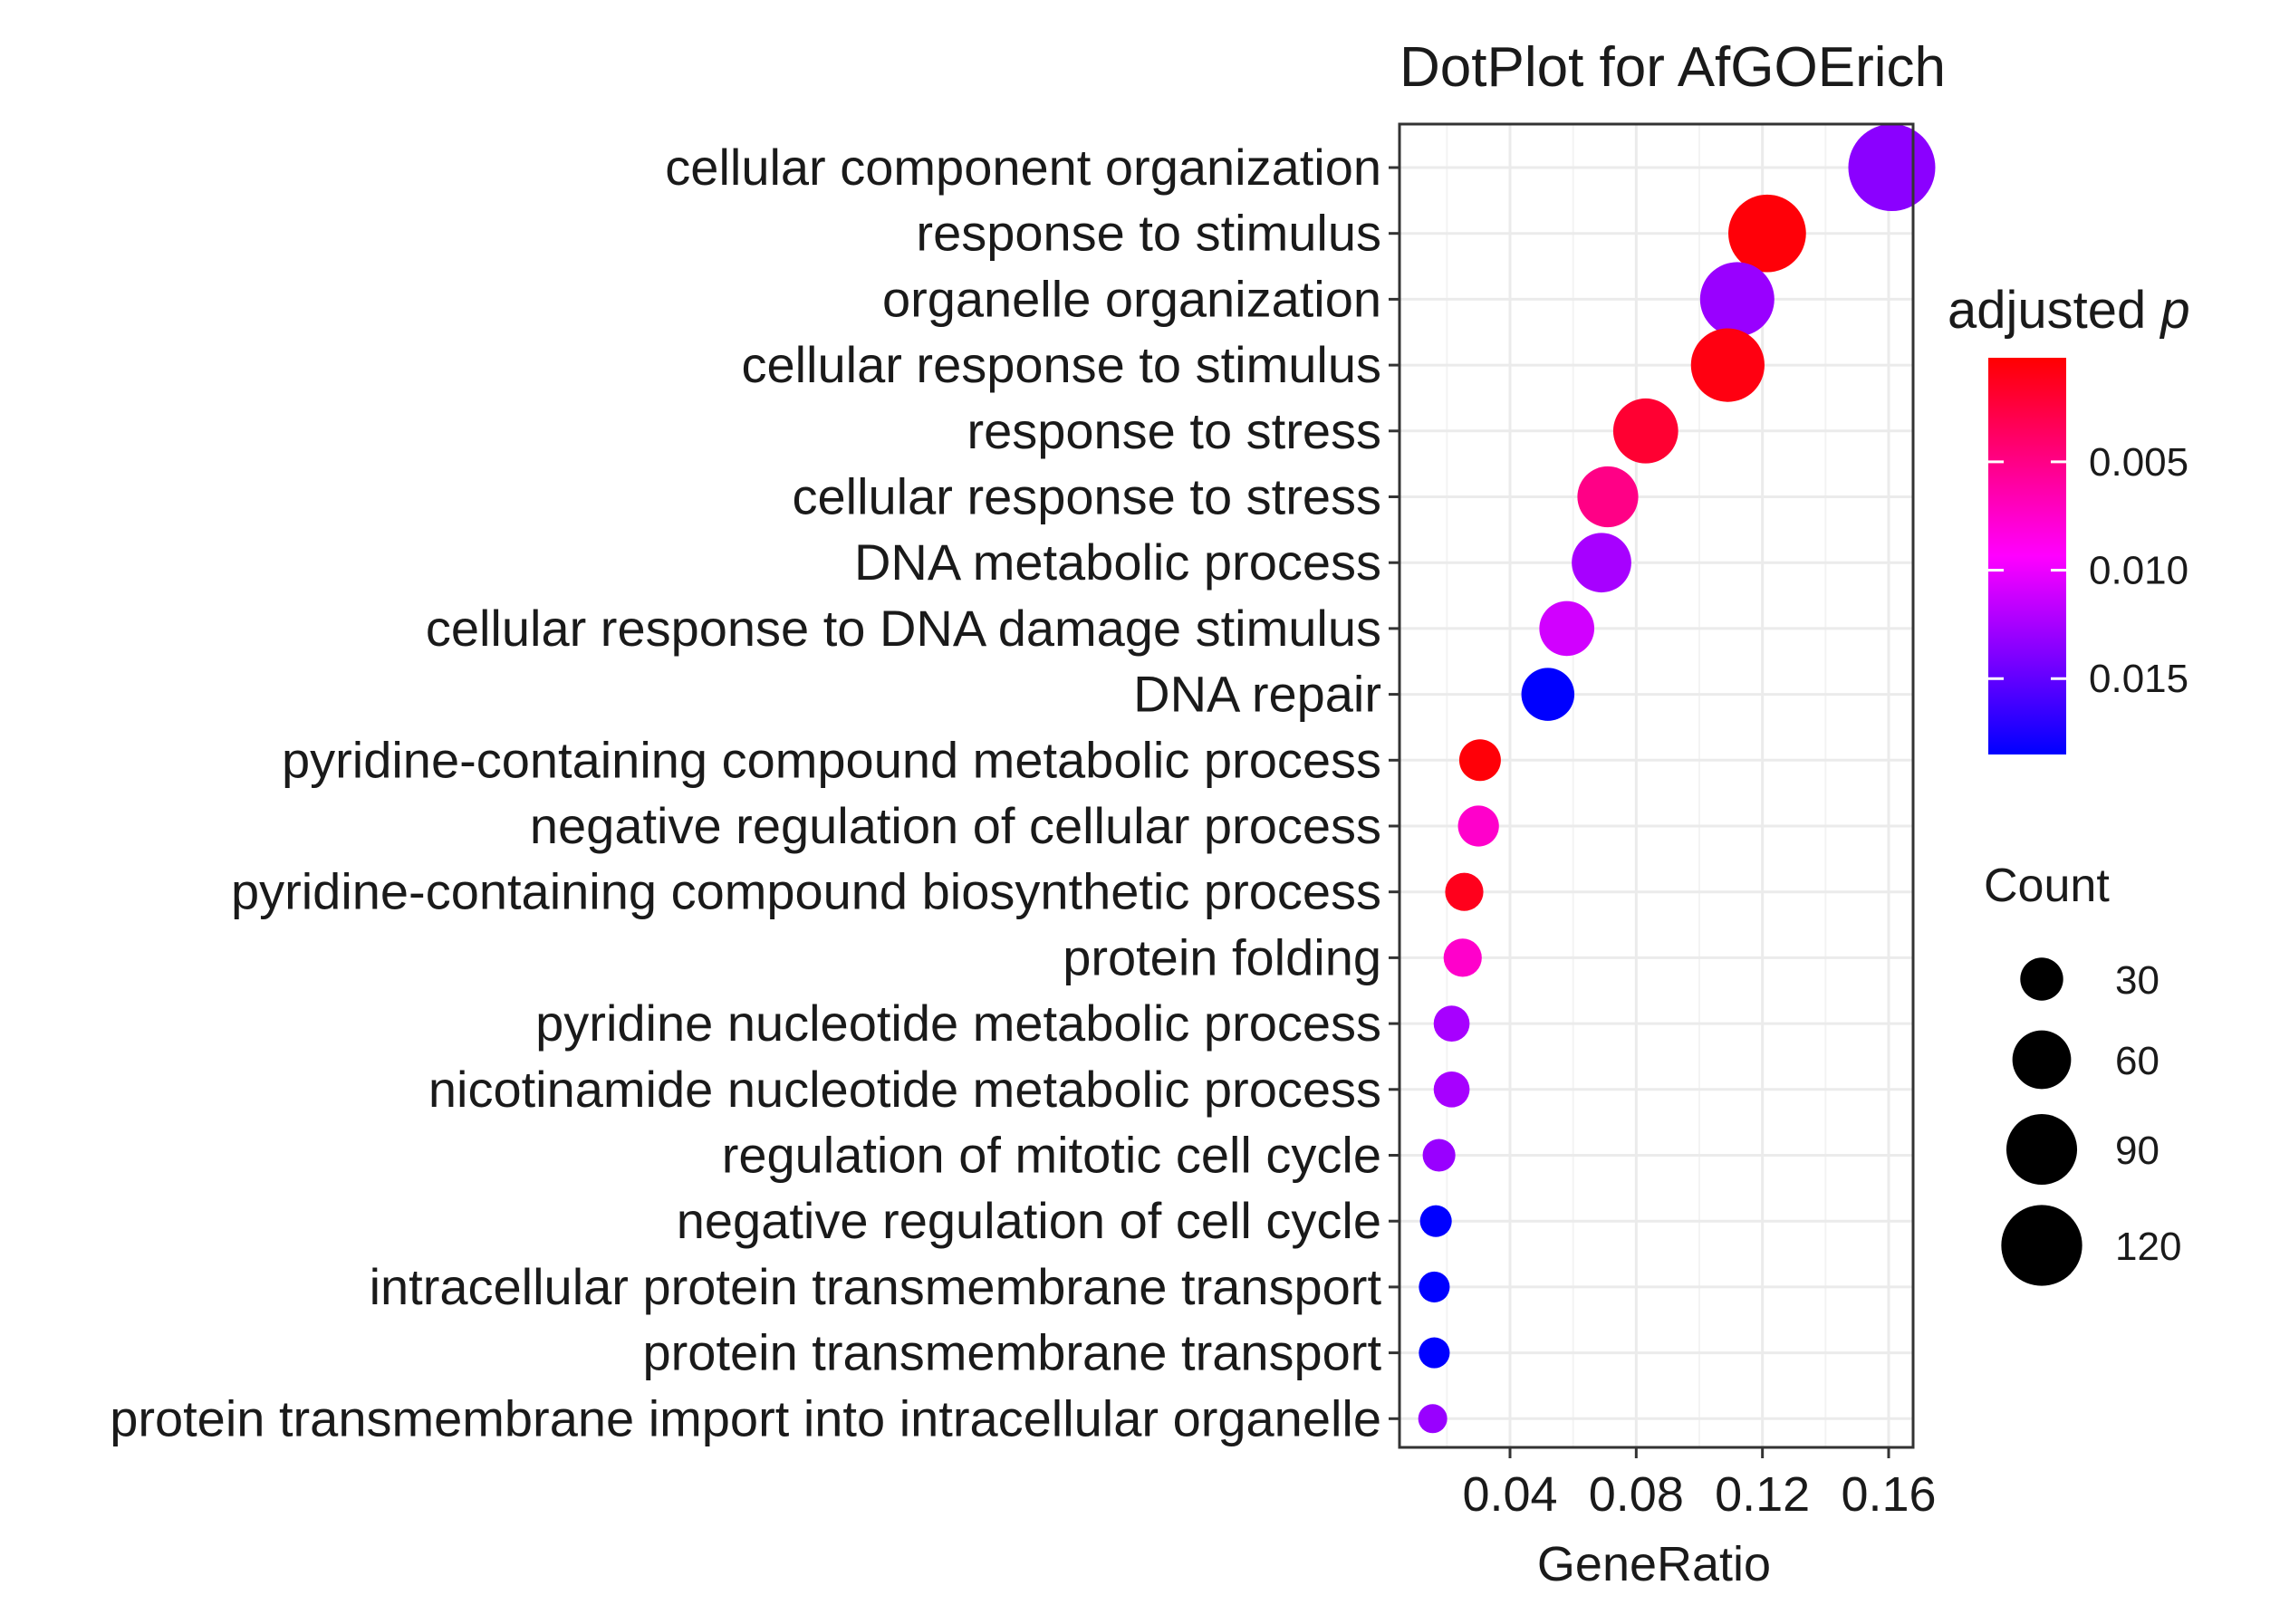 The image size is (2270, 1624). What do you see at coordinates (2138, 571) in the screenshot?
I see `color-bar-tick-label: 0.010` at bounding box center [2138, 571].